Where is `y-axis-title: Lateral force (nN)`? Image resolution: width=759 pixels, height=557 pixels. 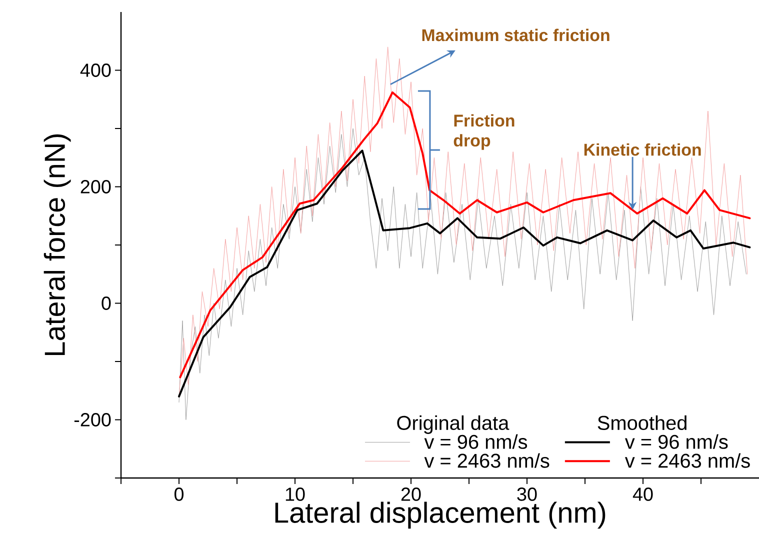
y-axis-title: Lateral force (nN) is located at coordinates (57, 245).